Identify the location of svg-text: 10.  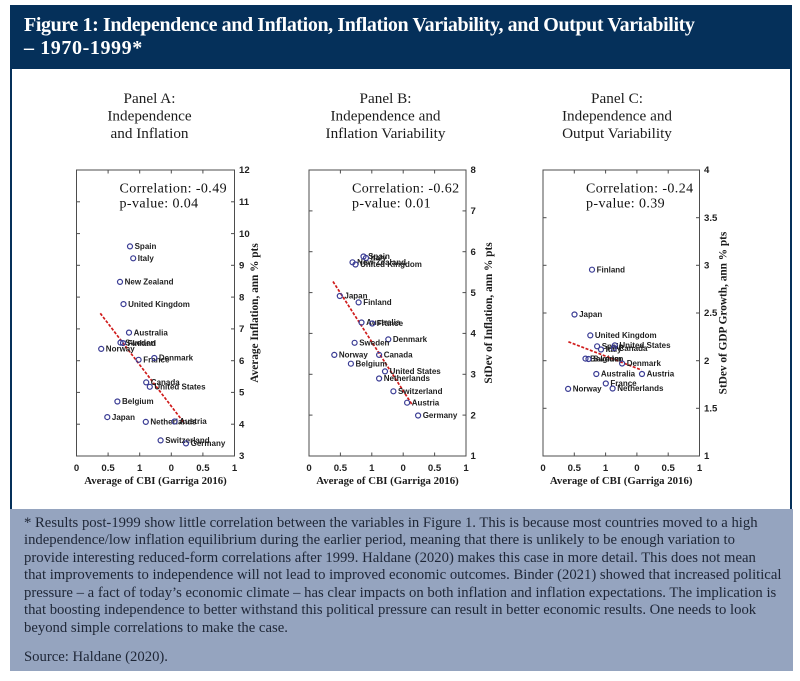
(244, 234).